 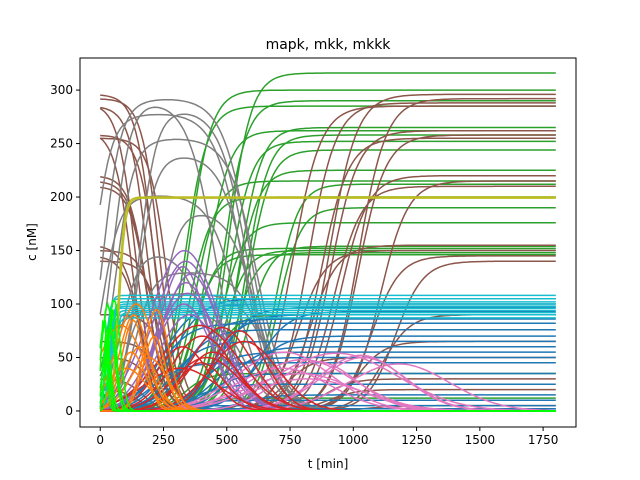 I want to click on x-tick-label: 1250, so click(x=416, y=440).